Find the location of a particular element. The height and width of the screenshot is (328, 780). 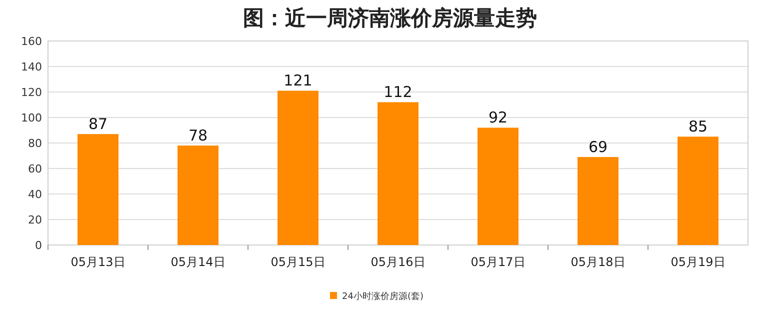

x-tick-label: 05月15日 is located at coordinates (298, 262).